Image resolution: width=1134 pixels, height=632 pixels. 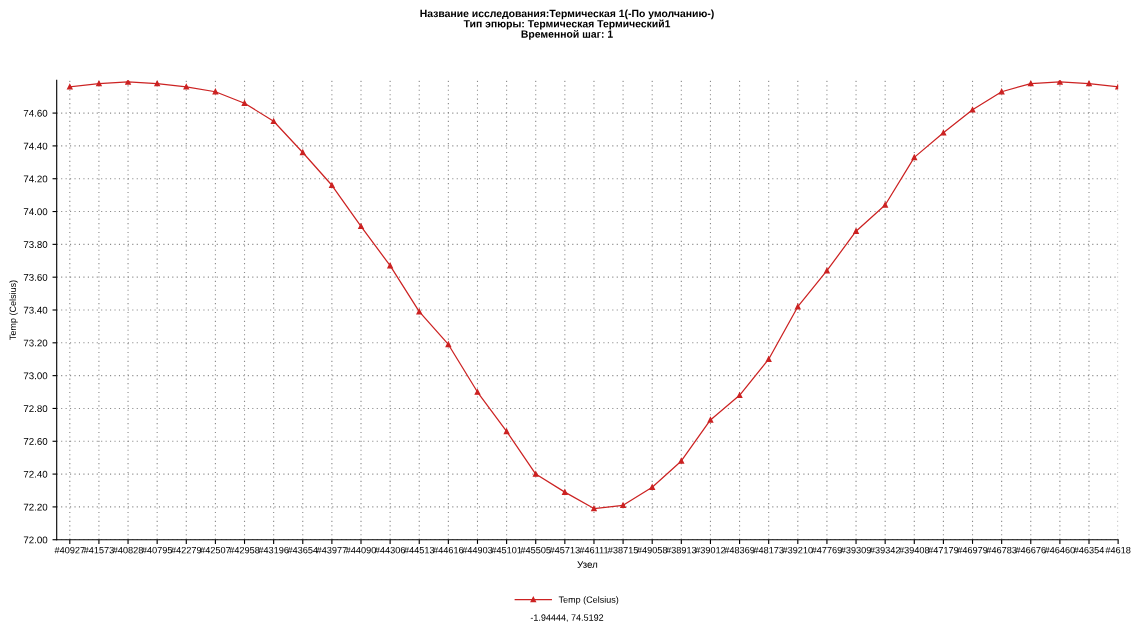 I want to click on x-tick-label: #46676, so click(x=1030, y=550).